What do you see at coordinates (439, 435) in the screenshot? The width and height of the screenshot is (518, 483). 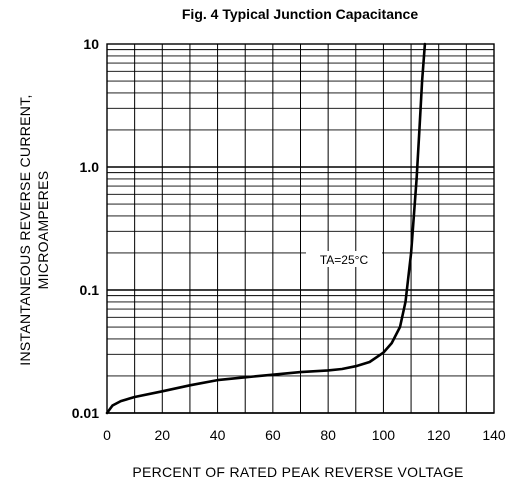 I see `x-tick-label: 120` at bounding box center [439, 435].